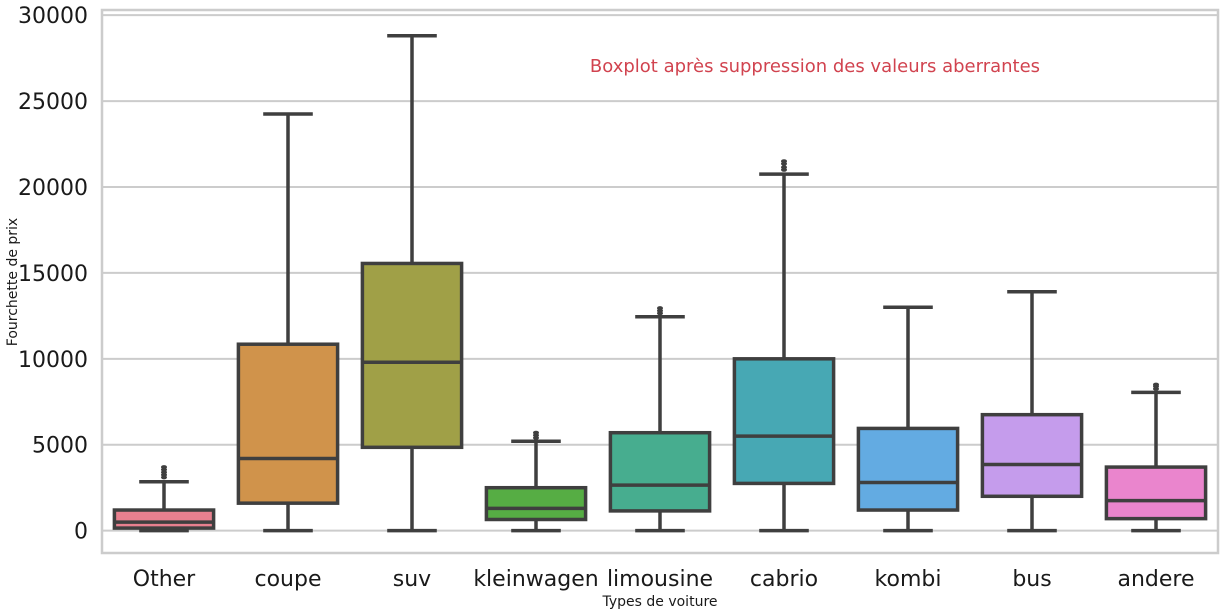 This screenshot has height=615, width=1225. What do you see at coordinates (412, 579) in the screenshot?
I see `x-tick-label: suv` at bounding box center [412, 579].